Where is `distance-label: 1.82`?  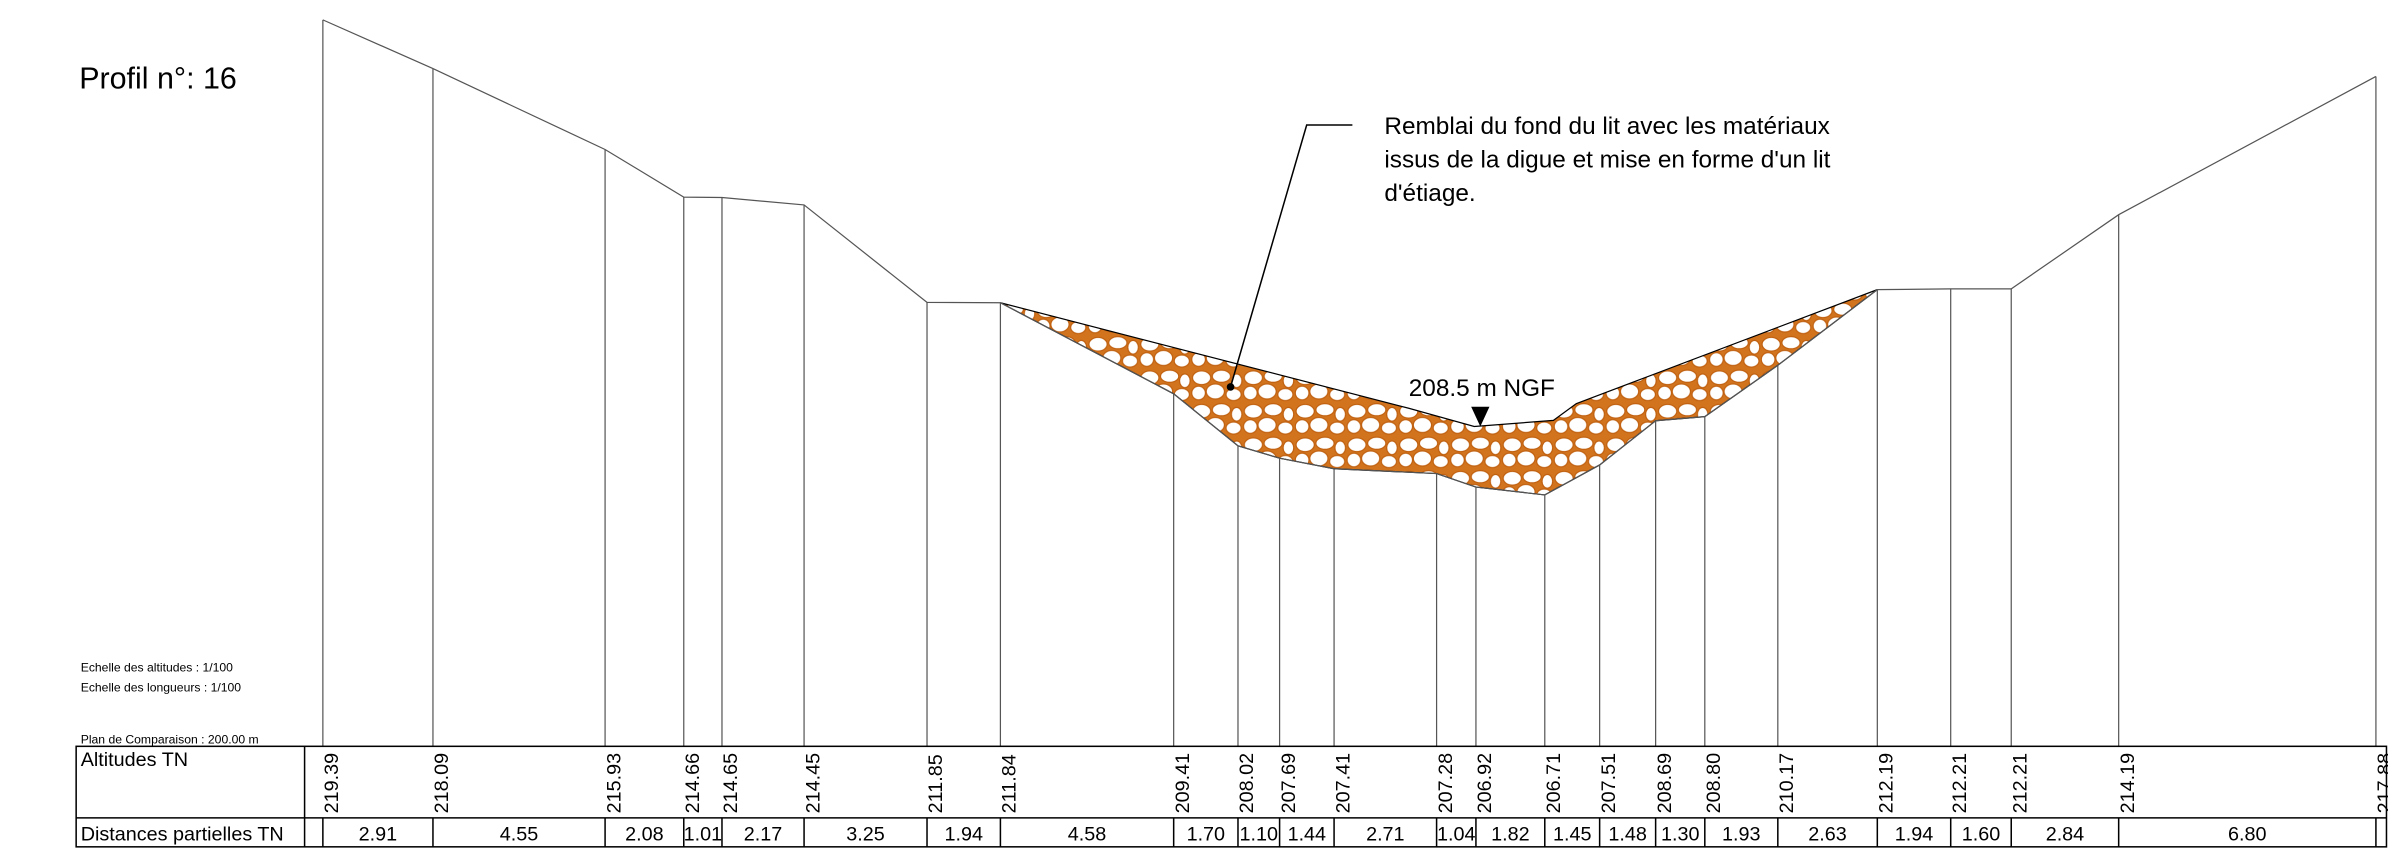
distance-label: 1.82 is located at coordinates (1510, 835).